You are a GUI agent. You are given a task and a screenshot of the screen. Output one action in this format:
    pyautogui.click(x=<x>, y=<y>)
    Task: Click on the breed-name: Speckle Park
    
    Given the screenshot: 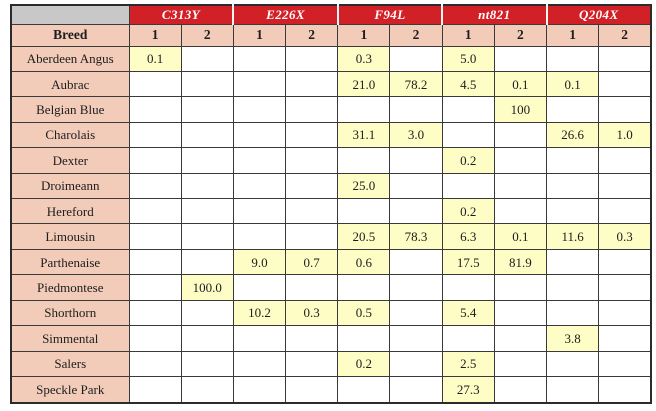 What is the action you would take?
    pyautogui.click(x=70, y=389)
    